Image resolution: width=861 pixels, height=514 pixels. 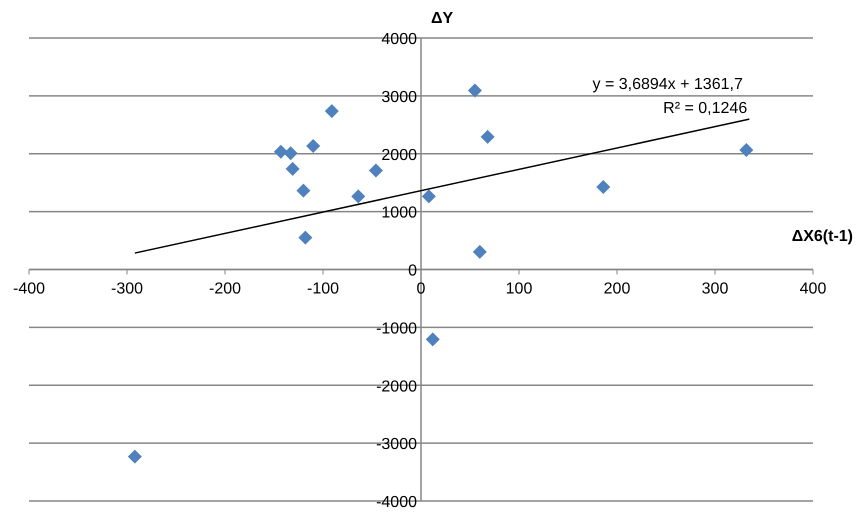 I want to click on y-tick-label: 0, so click(x=413, y=271).